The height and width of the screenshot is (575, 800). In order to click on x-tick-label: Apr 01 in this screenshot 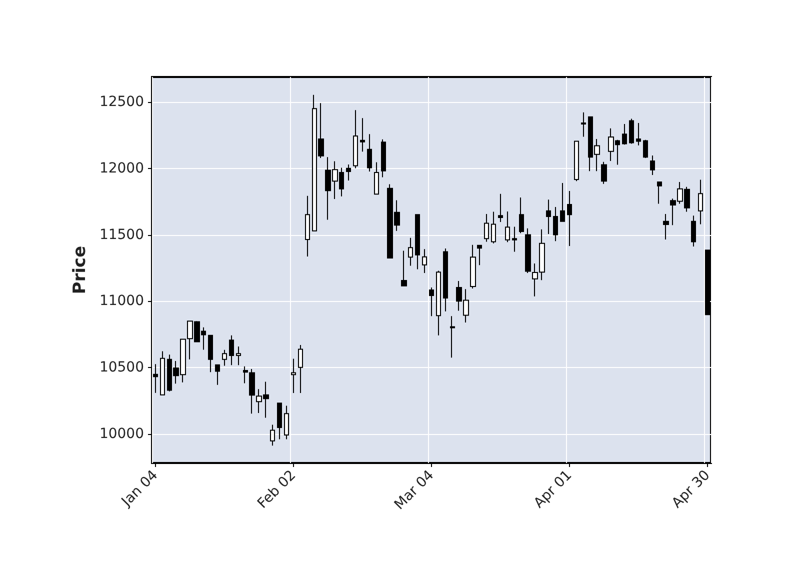, I will do `click(553, 489)`.